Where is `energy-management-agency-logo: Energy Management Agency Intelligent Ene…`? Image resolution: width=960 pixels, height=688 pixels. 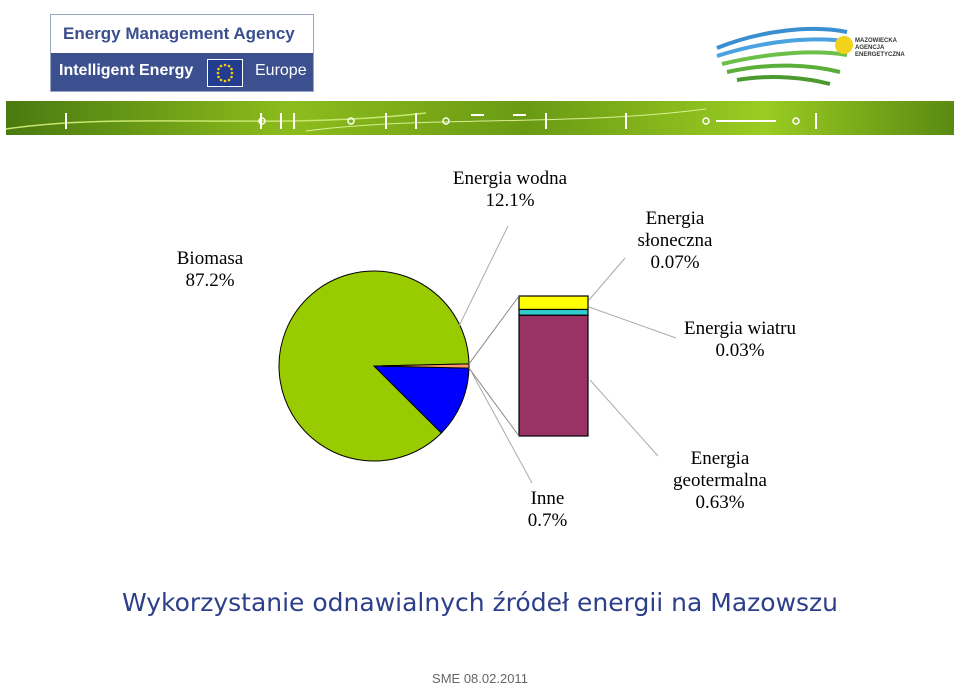 energy-management-agency-logo: Energy Management Agency Intelligent Ene… is located at coordinates (182, 53).